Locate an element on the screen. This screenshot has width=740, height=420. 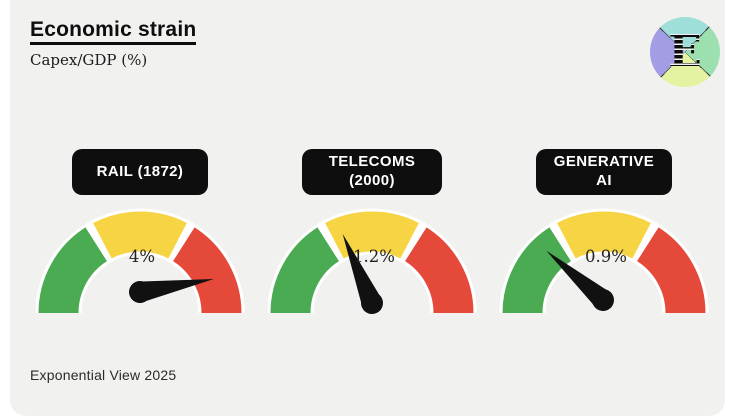
source-credit: Exponential View 2025 is located at coordinates (103, 375).